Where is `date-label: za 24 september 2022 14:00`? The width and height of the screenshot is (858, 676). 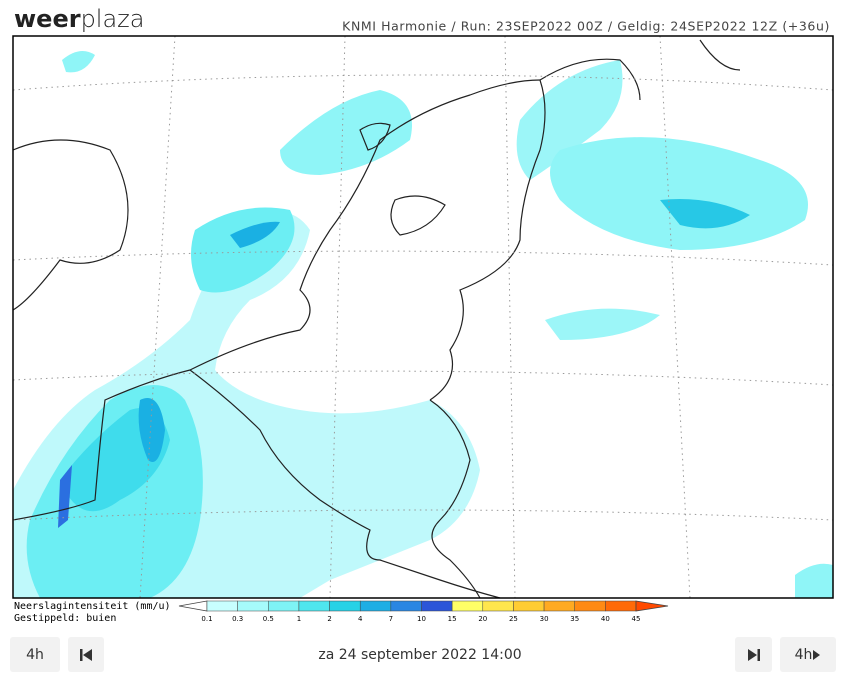
date-label: za 24 september 2022 14:00 is located at coordinates (420, 654).